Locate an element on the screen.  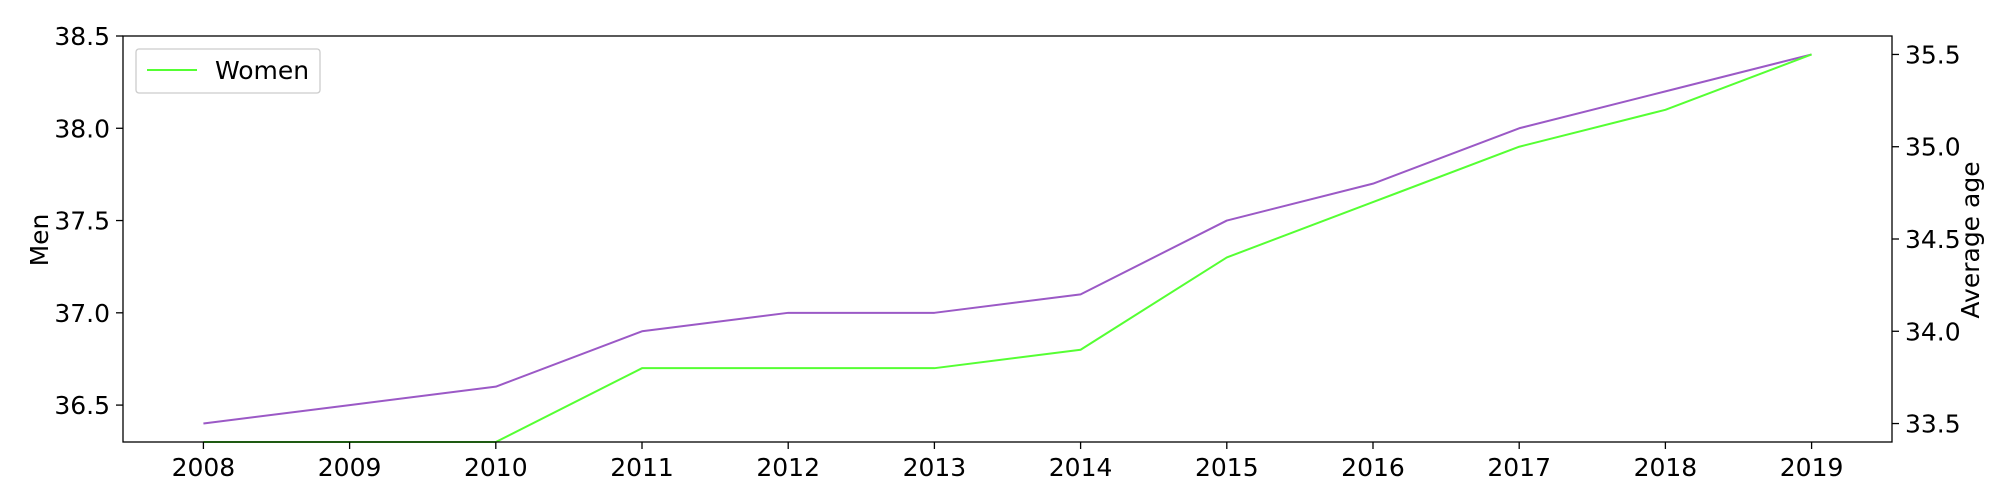
x-tick-label: 2009 is located at coordinates (350, 467).